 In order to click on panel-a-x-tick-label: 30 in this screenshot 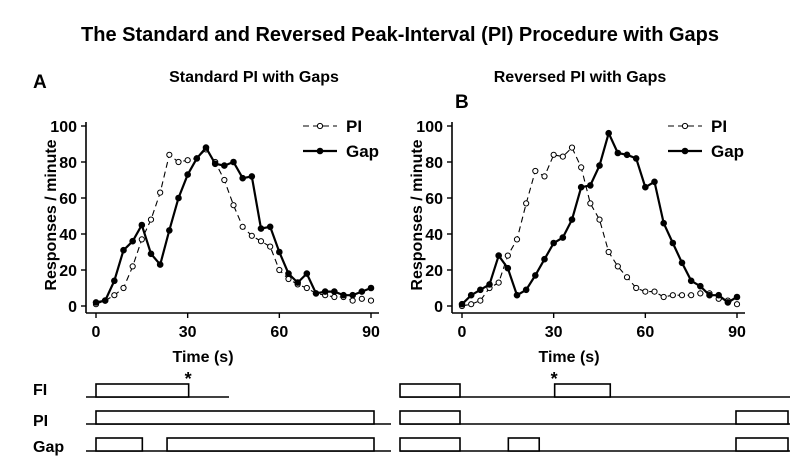, I will do `click(188, 332)`.